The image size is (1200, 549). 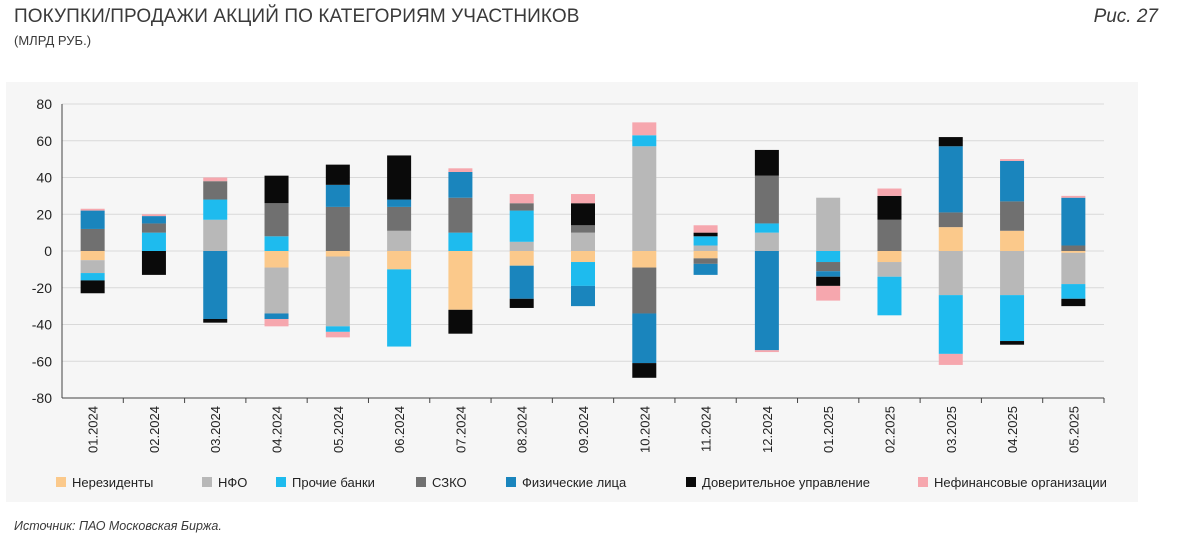 I want to click on x-tick-label: 07.2024, so click(x=460, y=429).